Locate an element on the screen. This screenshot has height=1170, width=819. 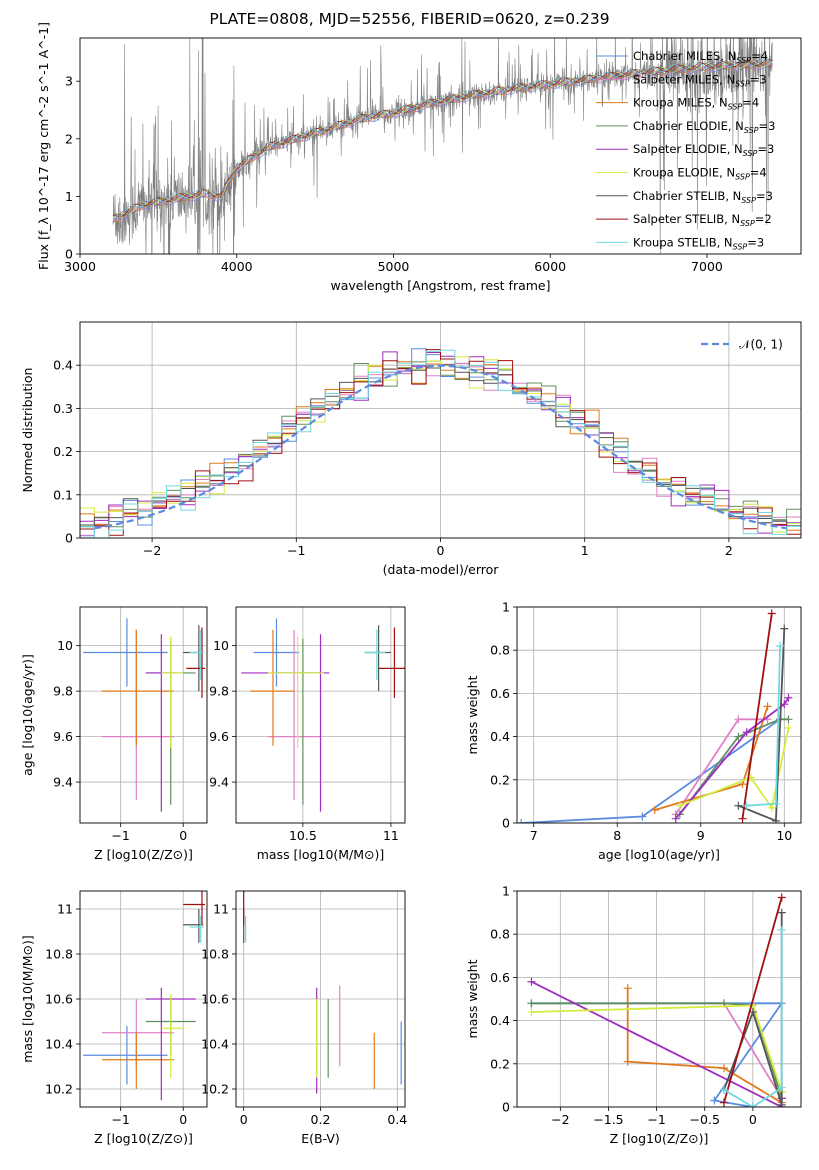
y-tick-label: 9.8 is located at coordinates (63, 691).